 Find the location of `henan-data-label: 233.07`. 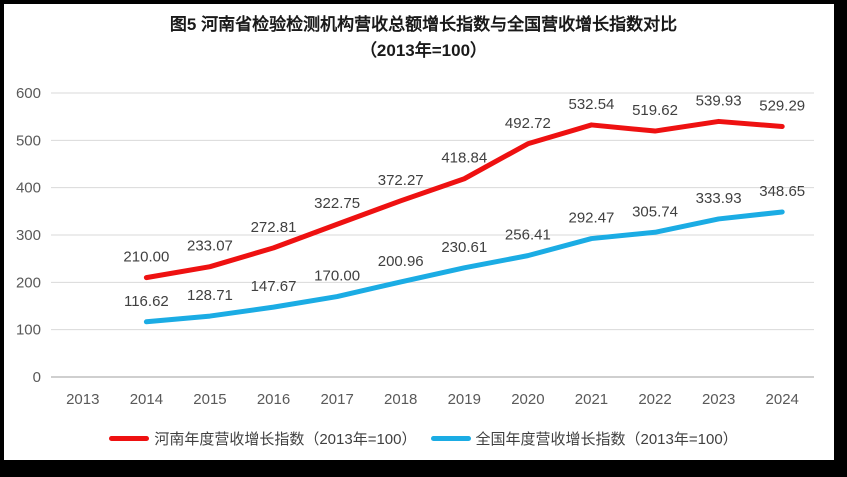

henan-data-label: 233.07 is located at coordinates (210, 246).